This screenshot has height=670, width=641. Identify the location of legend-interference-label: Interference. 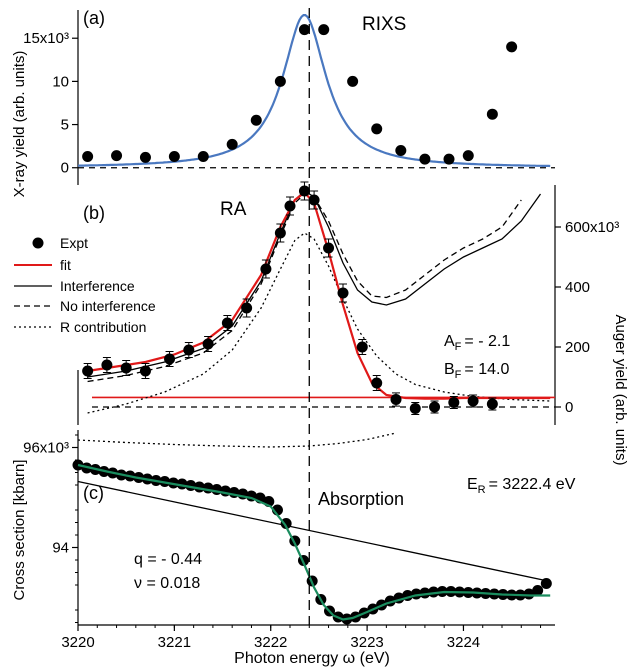
(97, 286).